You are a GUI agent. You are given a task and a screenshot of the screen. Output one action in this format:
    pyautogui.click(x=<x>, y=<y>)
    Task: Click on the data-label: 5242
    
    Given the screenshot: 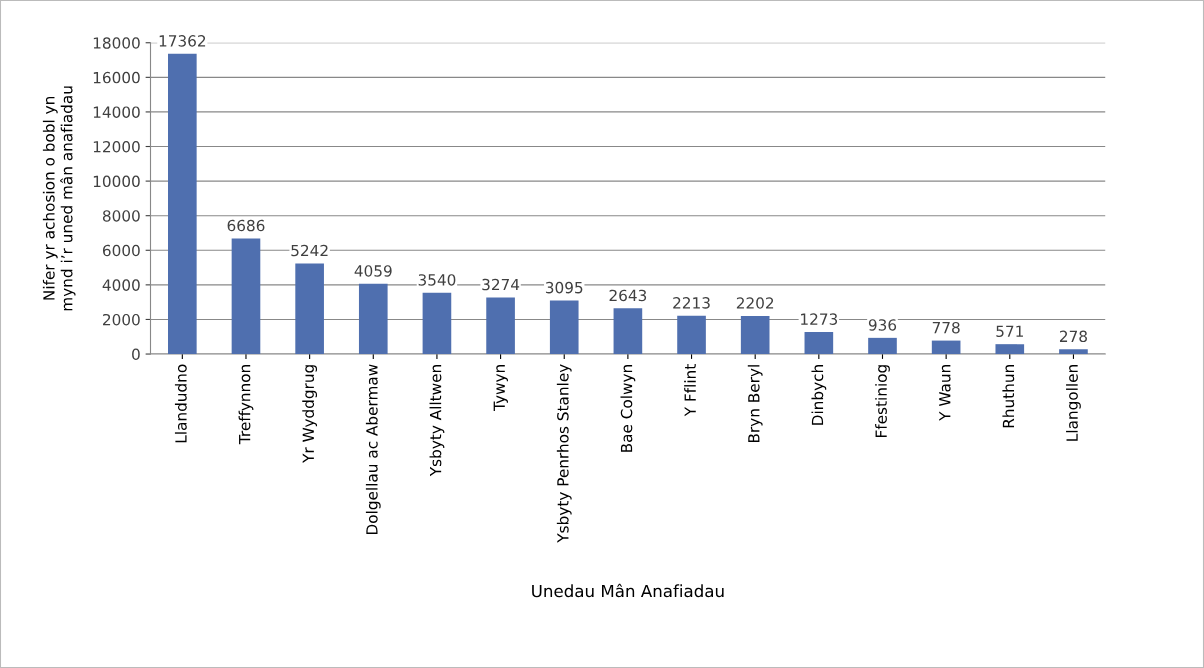 What is the action you would take?
    pyautogui.click(x=309, y=250)
    